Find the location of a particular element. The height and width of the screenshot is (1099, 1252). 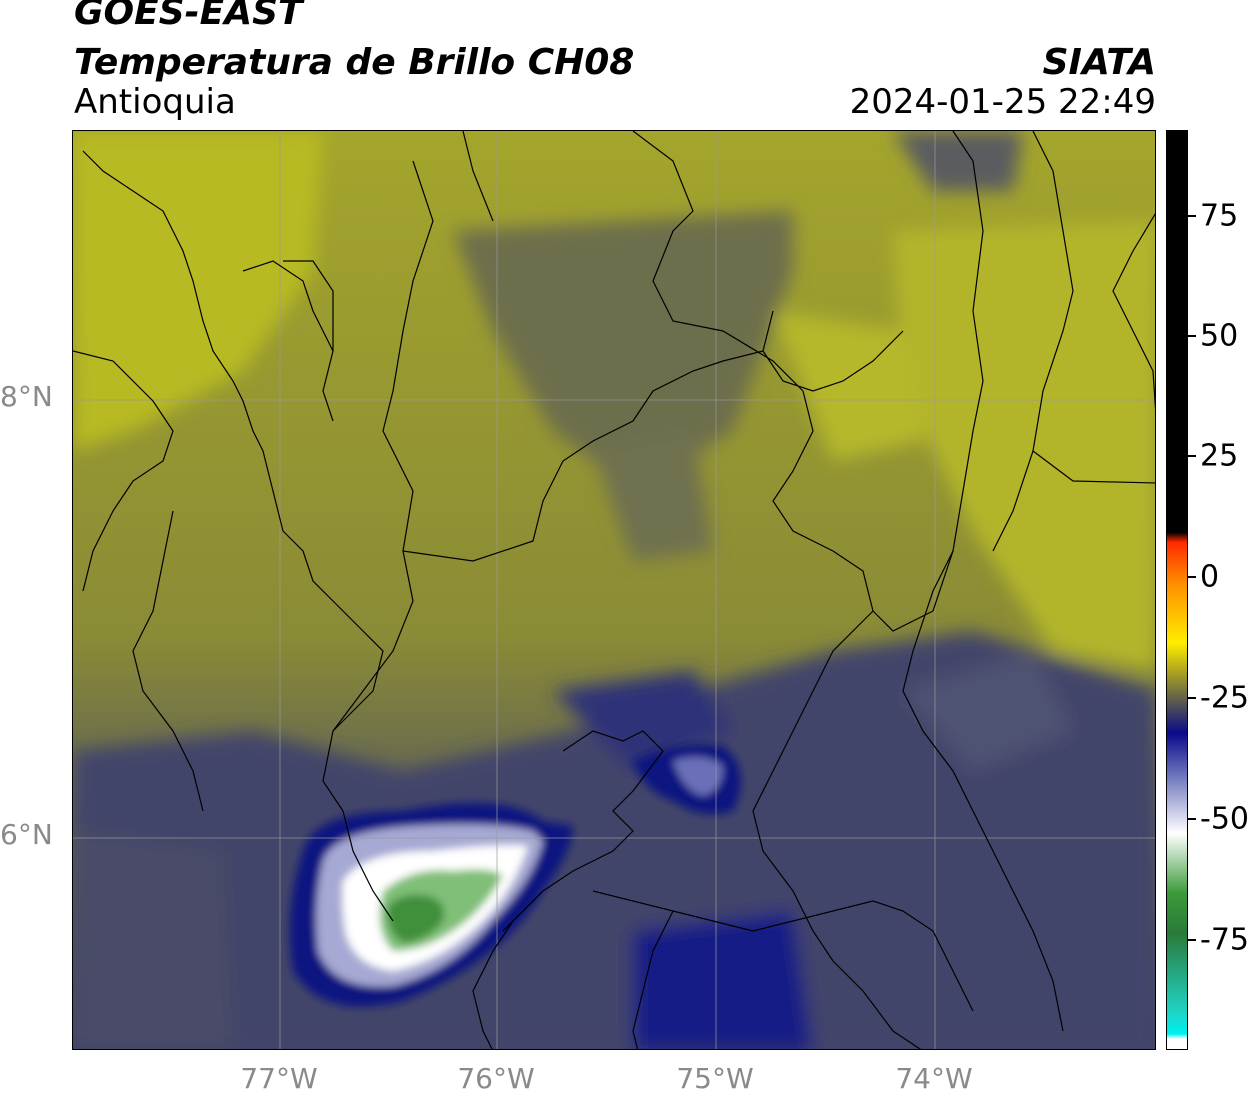

lon-label-74w: 74°W is located at coordinates (934, 1078).